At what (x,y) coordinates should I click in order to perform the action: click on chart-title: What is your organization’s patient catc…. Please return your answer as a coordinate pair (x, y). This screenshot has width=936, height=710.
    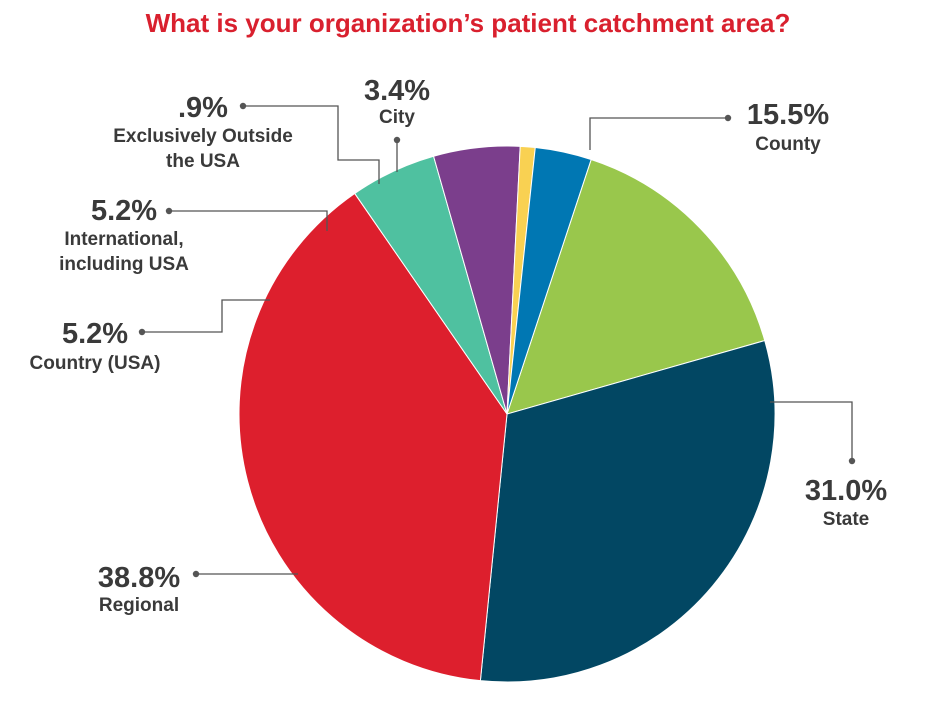
    Looking at the image, I should click on (468, 23).